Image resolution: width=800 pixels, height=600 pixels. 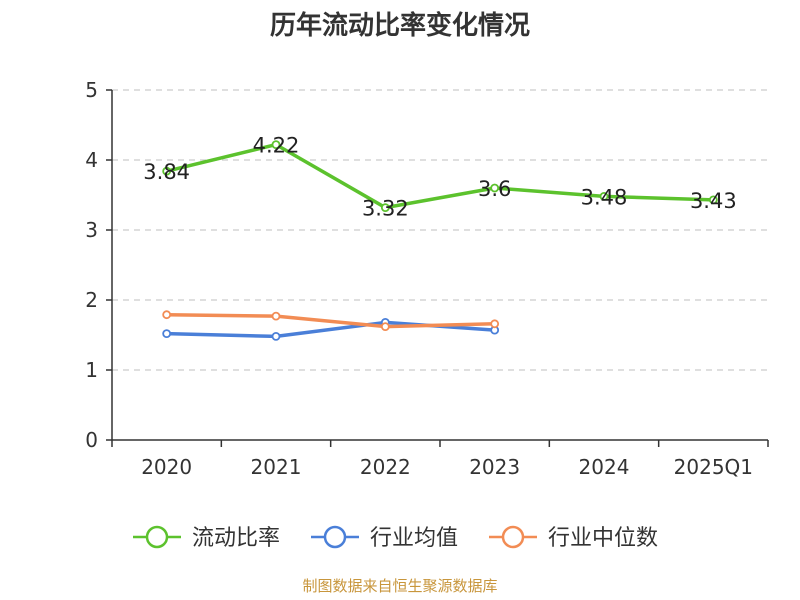 I want to click on y-tick-label: 2, so click(x=91, y=300).